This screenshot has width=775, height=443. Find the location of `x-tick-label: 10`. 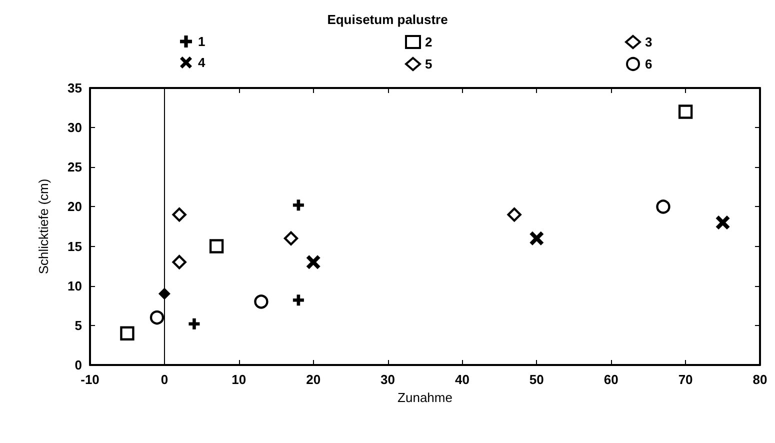

x-tick-label: 10 is located at coordinates (239, 379).